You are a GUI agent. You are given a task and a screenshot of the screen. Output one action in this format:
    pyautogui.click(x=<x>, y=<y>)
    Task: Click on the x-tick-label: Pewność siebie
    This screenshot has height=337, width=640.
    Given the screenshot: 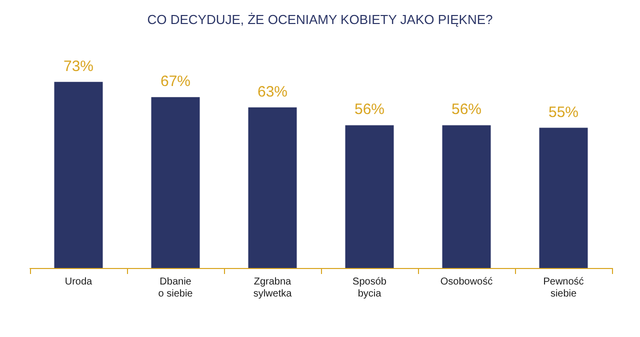 What is the action you would take?
    pyautogui.click(x=563, y=288)
    